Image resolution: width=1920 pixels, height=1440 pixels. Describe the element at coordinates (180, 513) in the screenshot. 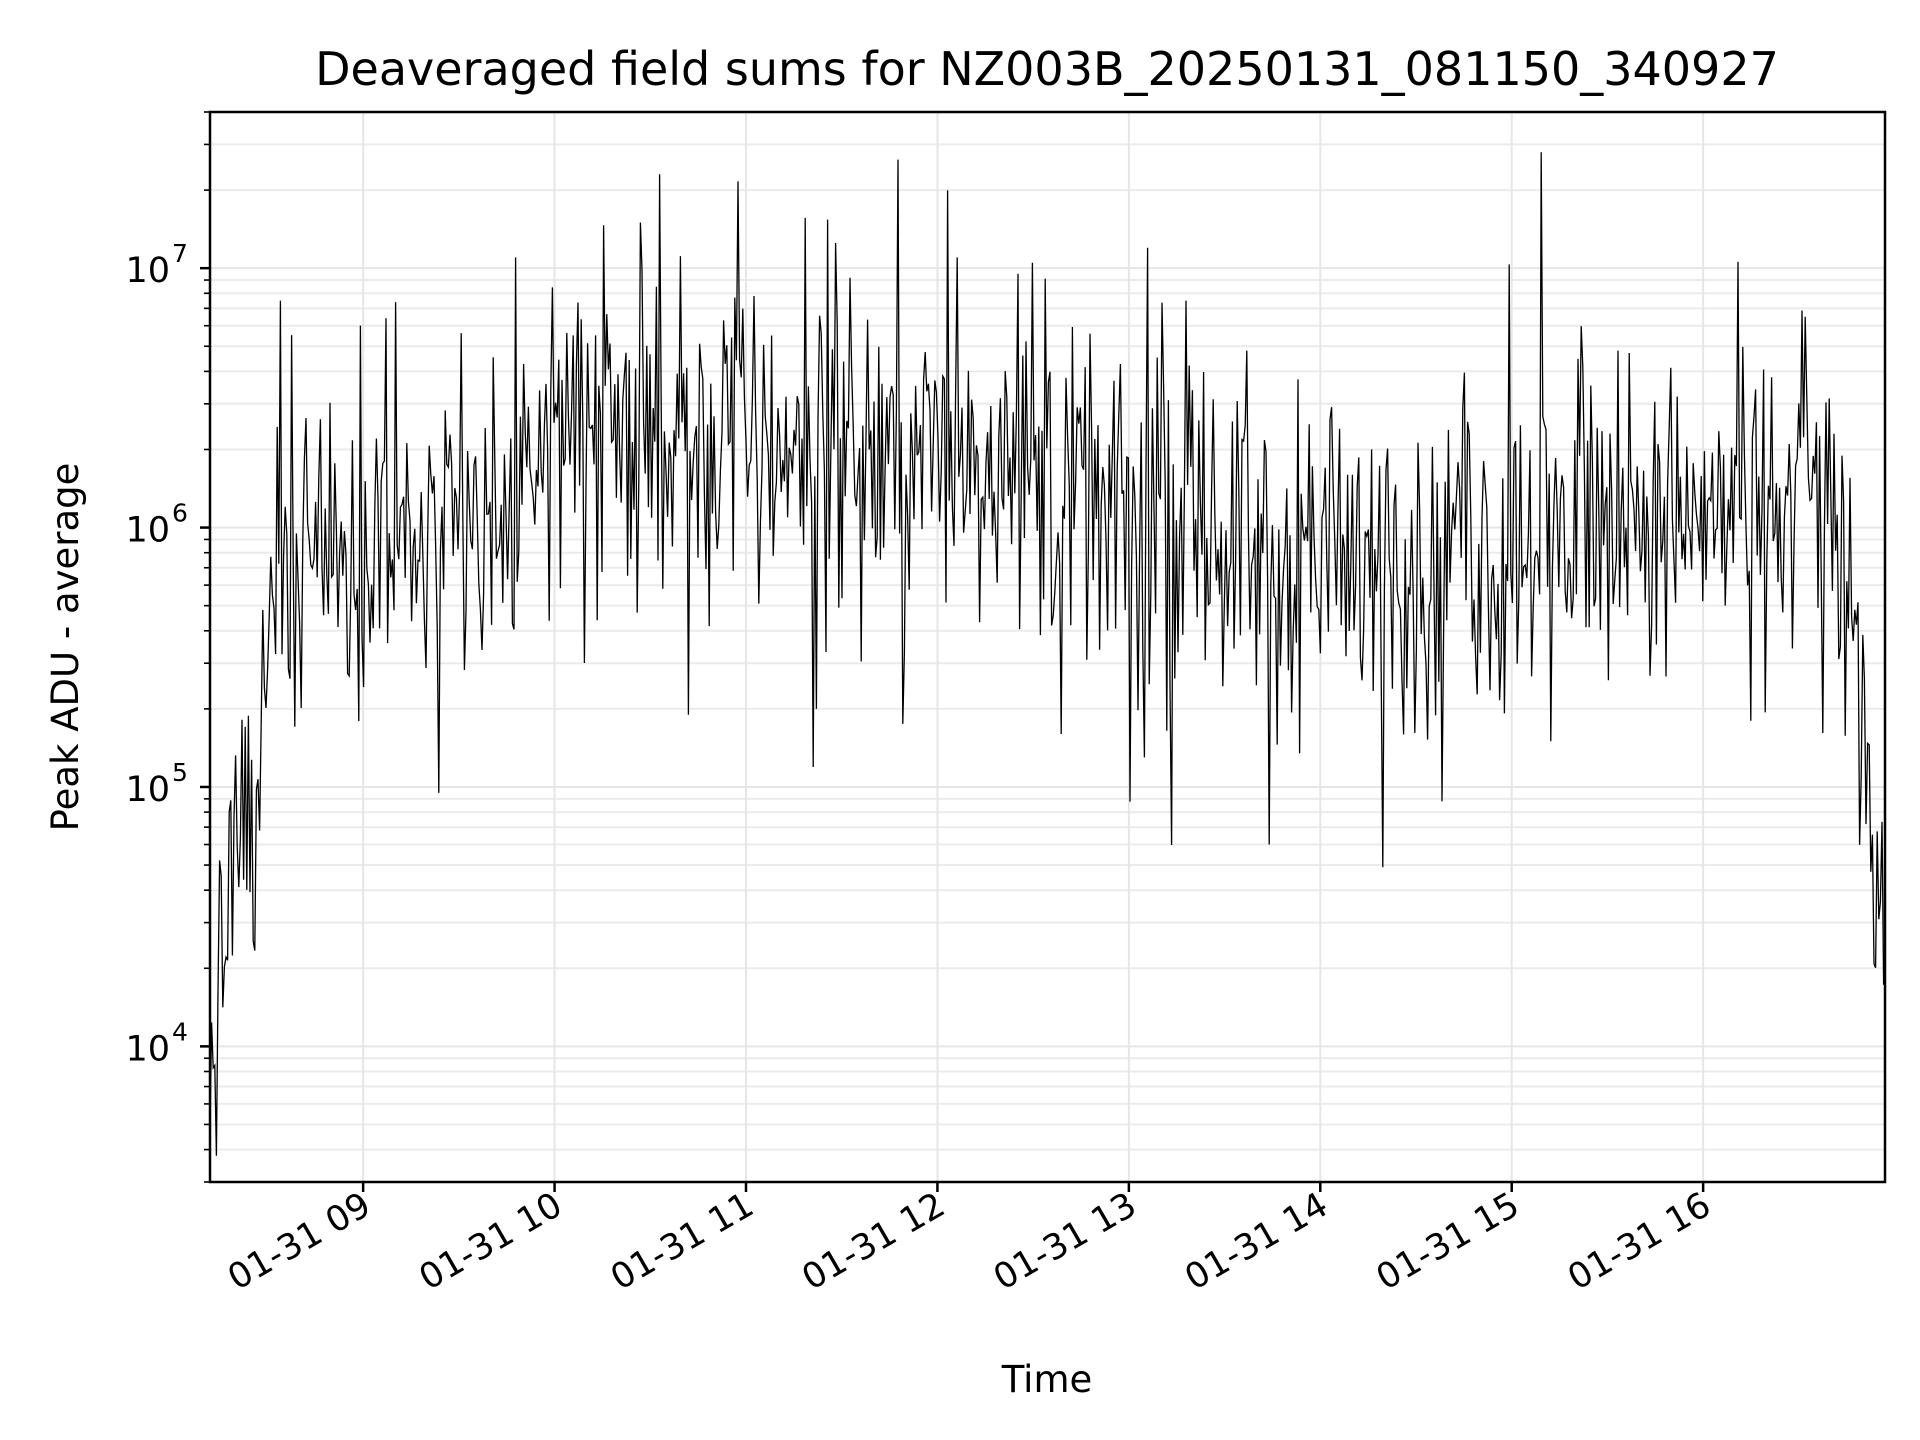

I see `y-tick-exponent: 6` at that location.